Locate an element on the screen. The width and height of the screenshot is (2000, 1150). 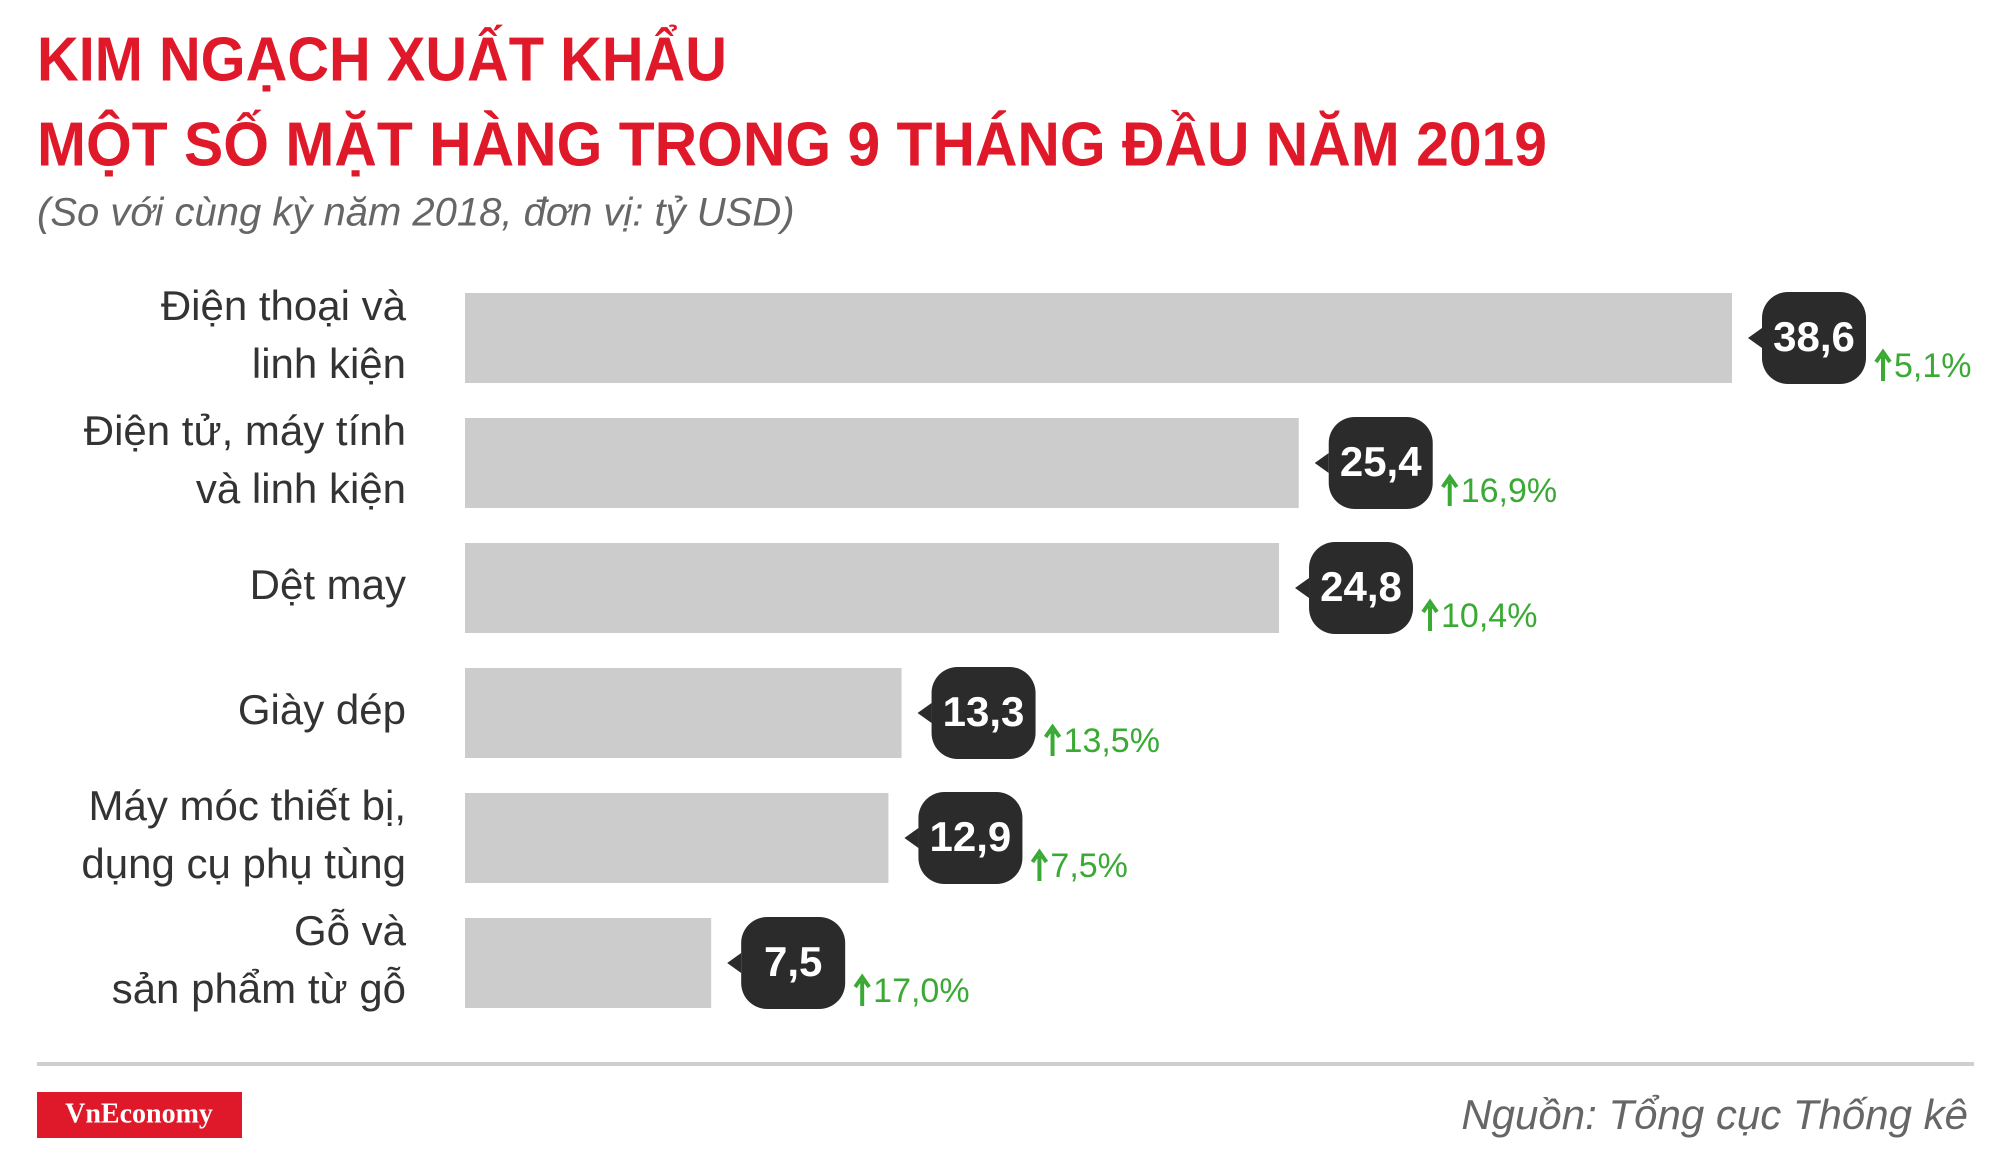
value-label: 13,3 is located at coordinates (984, 711).